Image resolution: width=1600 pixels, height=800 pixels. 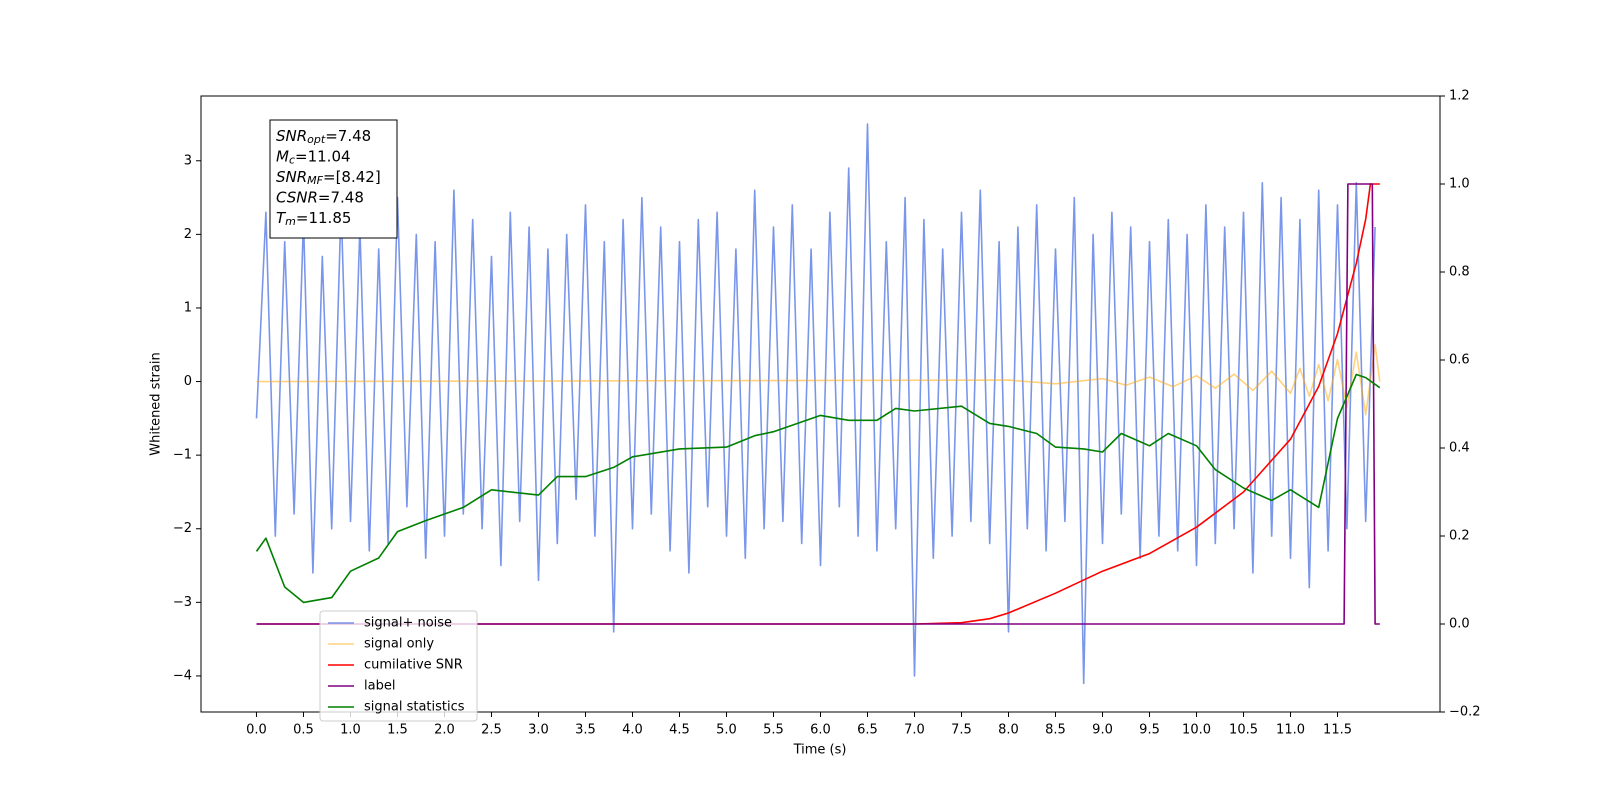 I want to click on x-tick-label: 6.0, so click(x=820, y=730).